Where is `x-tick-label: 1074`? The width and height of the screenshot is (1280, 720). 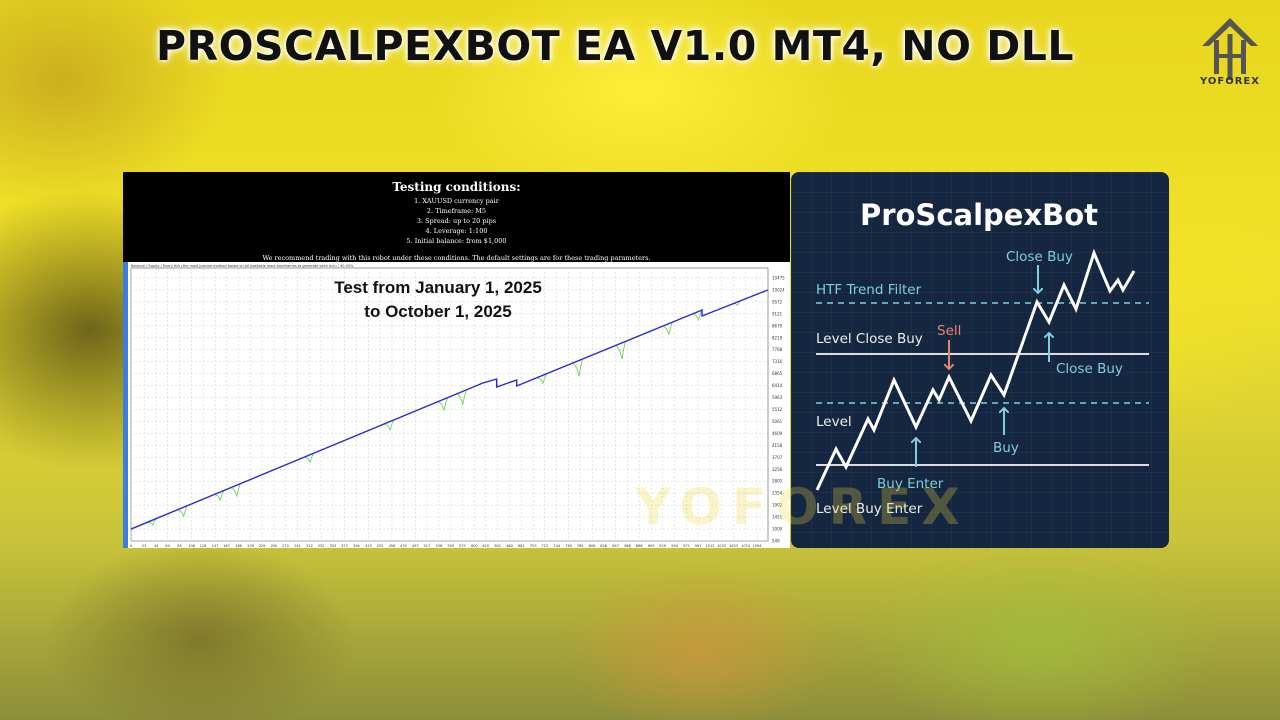
x-tick-label: 1074 is located at coordinates (746, 546).